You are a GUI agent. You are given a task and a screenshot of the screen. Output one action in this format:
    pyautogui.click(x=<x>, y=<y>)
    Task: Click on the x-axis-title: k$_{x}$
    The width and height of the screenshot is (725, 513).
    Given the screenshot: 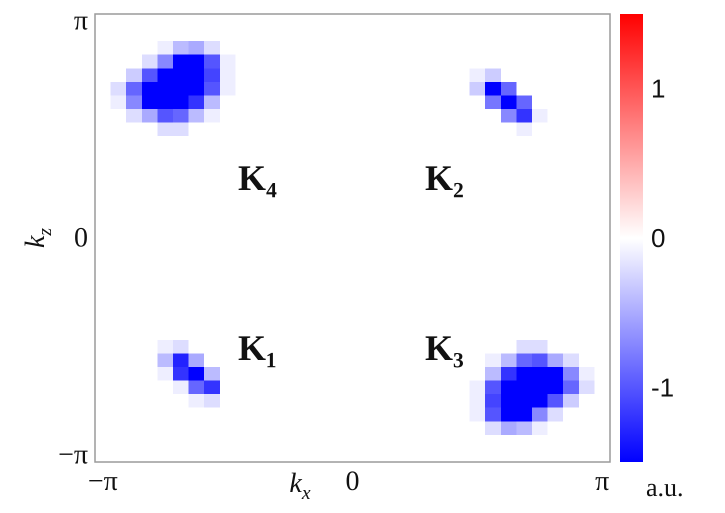 What is the action you would take?
    pyautogui.click(x=300, y=486)
    